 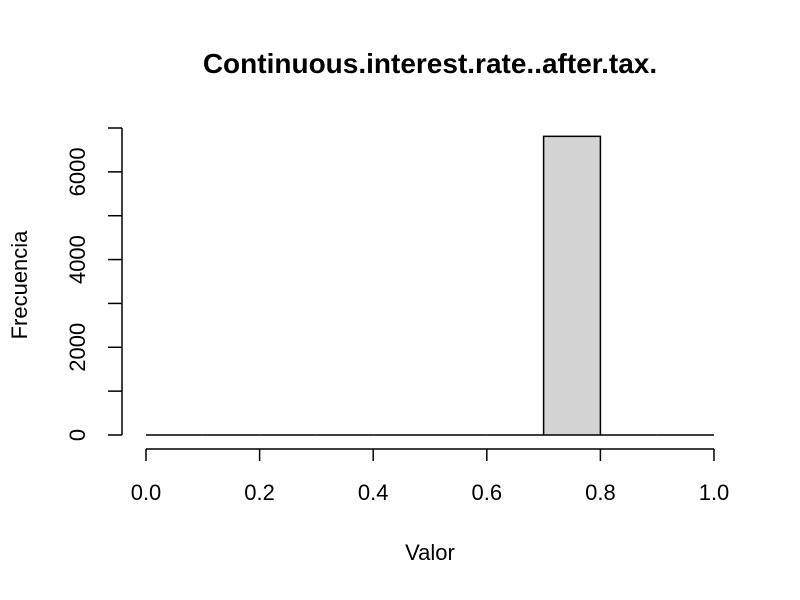 I want to click on x-tick-label: 0.0, so click(x=146, y=492).